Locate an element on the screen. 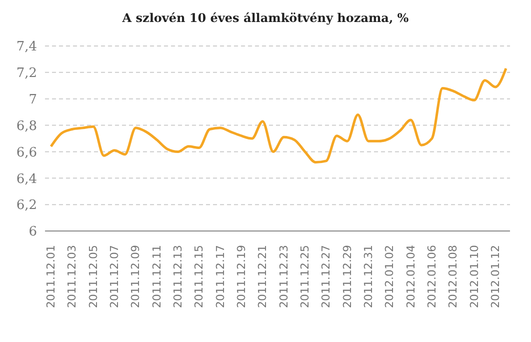  y-tick-label: 6,8 is located at coordinates (26, 126).